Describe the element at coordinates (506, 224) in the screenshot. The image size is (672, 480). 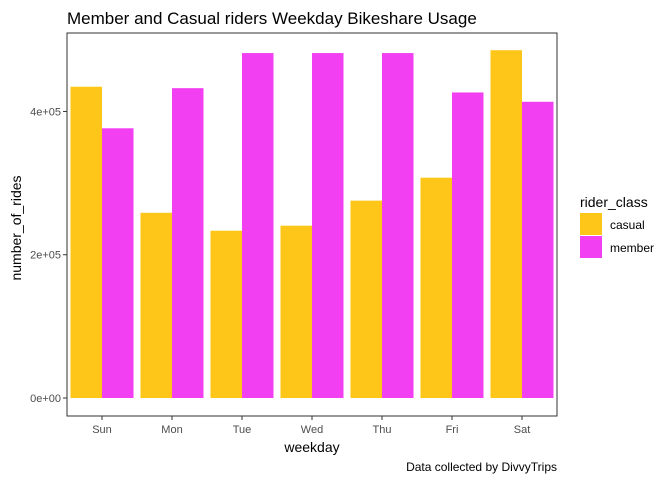
I see `bar-casual-sat` at that location.